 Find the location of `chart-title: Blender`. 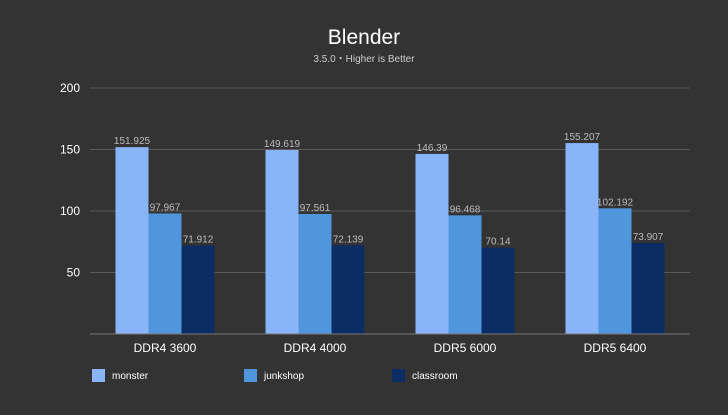

chart-title: Blender is located at coordinates (364, 37).